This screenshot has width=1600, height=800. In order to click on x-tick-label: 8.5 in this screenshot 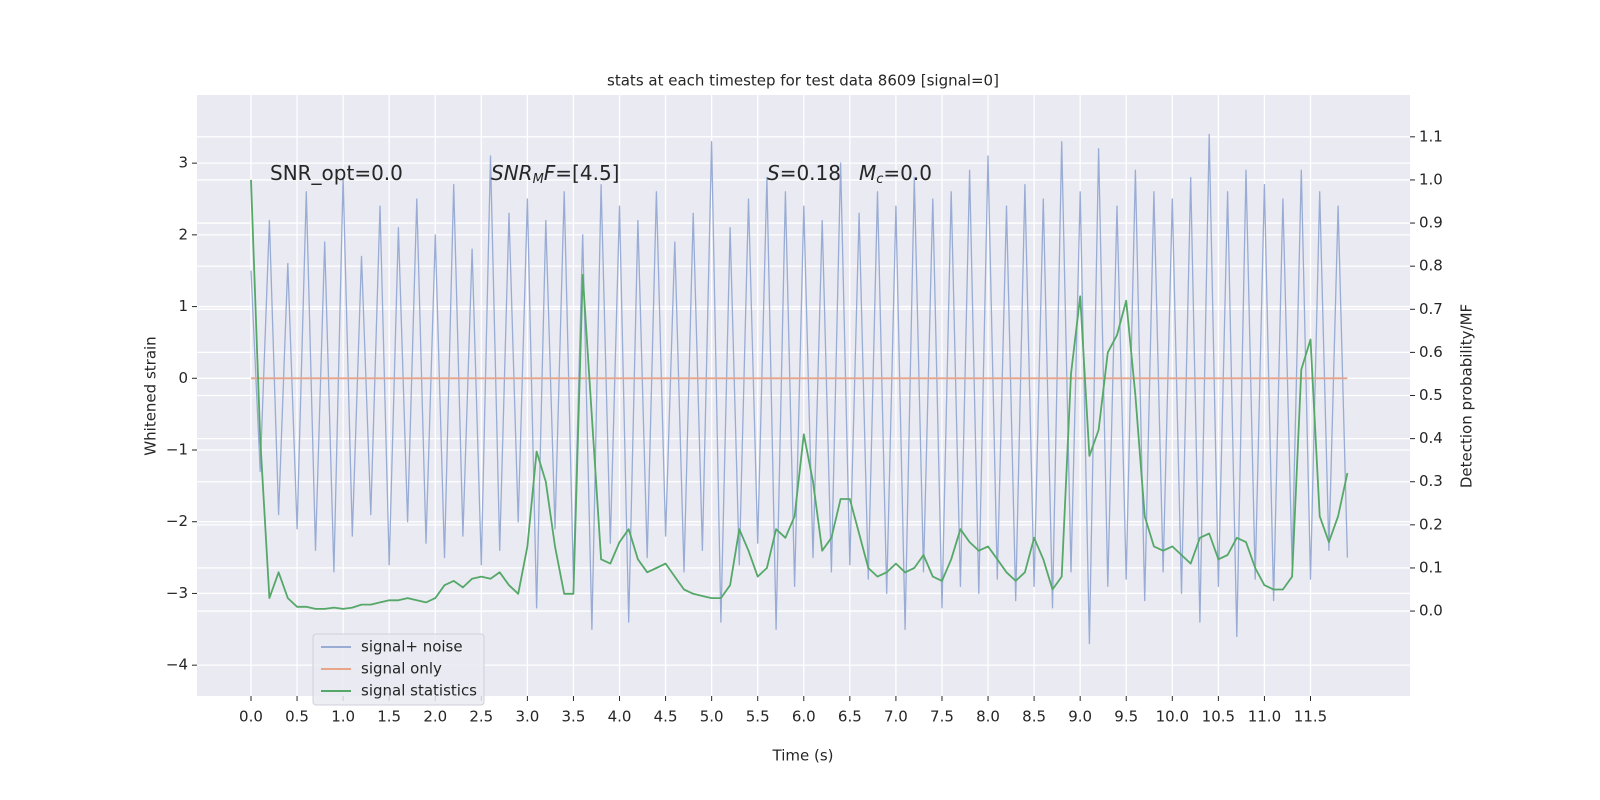, I will do `click(1034, 717)`.